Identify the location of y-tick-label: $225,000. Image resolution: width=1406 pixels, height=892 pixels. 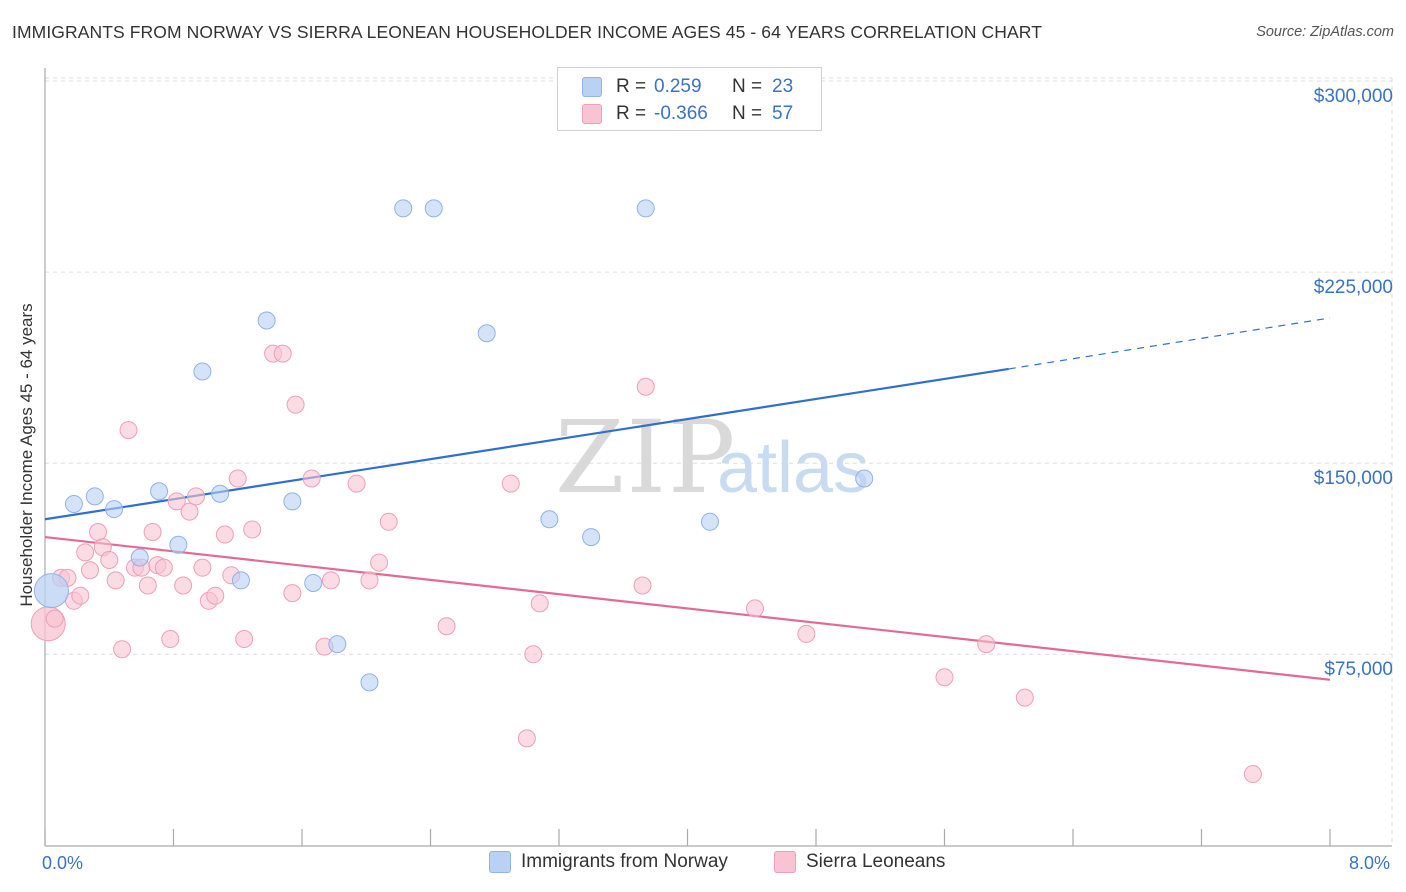
(1353, 287).